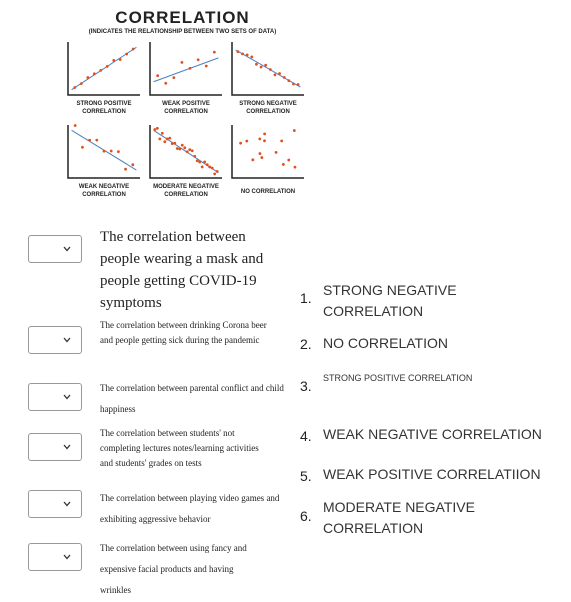 This screenshot has width=571, height=602. What do you see at coordinates (104, 104) in the screenshot?
I see `panel-label-line: STRONG POSITIVE` at bounding box center [104, 104].